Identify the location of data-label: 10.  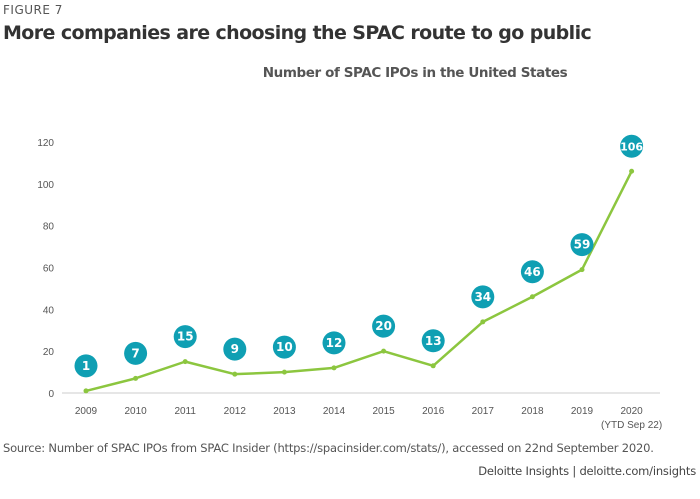
(284, 347).